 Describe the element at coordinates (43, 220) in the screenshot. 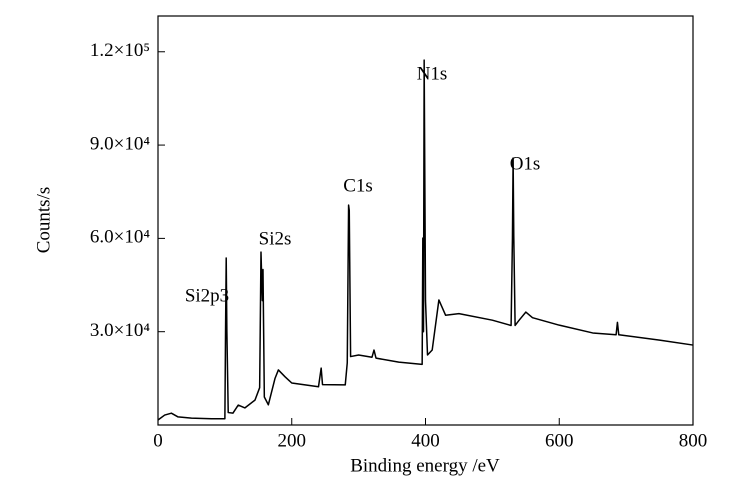

I see `y-axis-label: Counts/s` at that location.